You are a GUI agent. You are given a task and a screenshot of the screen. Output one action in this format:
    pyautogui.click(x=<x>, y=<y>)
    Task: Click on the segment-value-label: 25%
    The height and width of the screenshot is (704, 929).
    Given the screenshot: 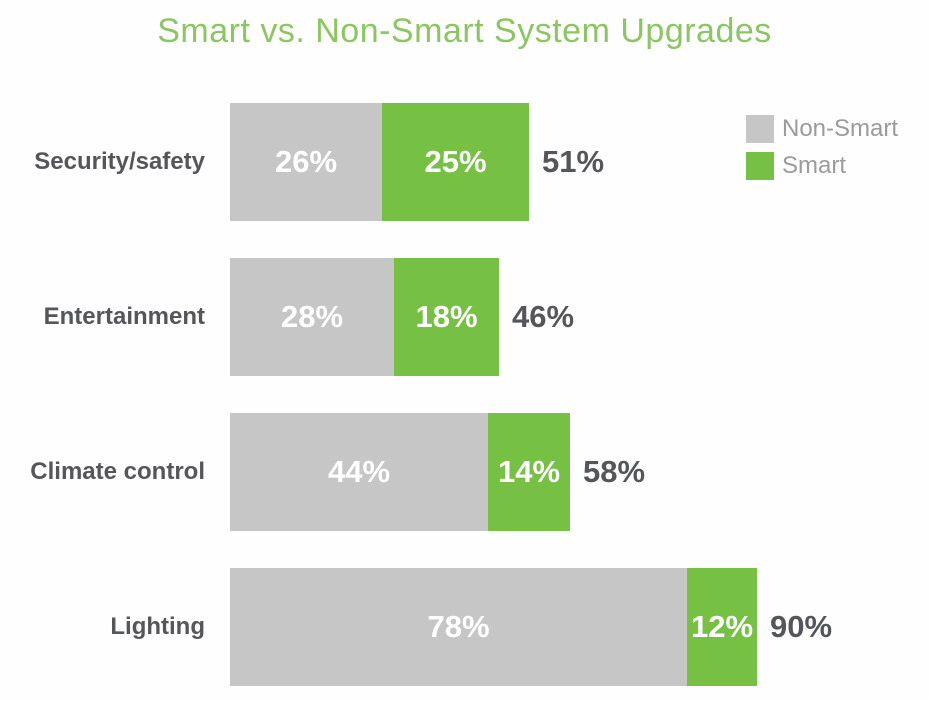 What is the action you would take?
    pyautogui.click(x=455, y=161)
    